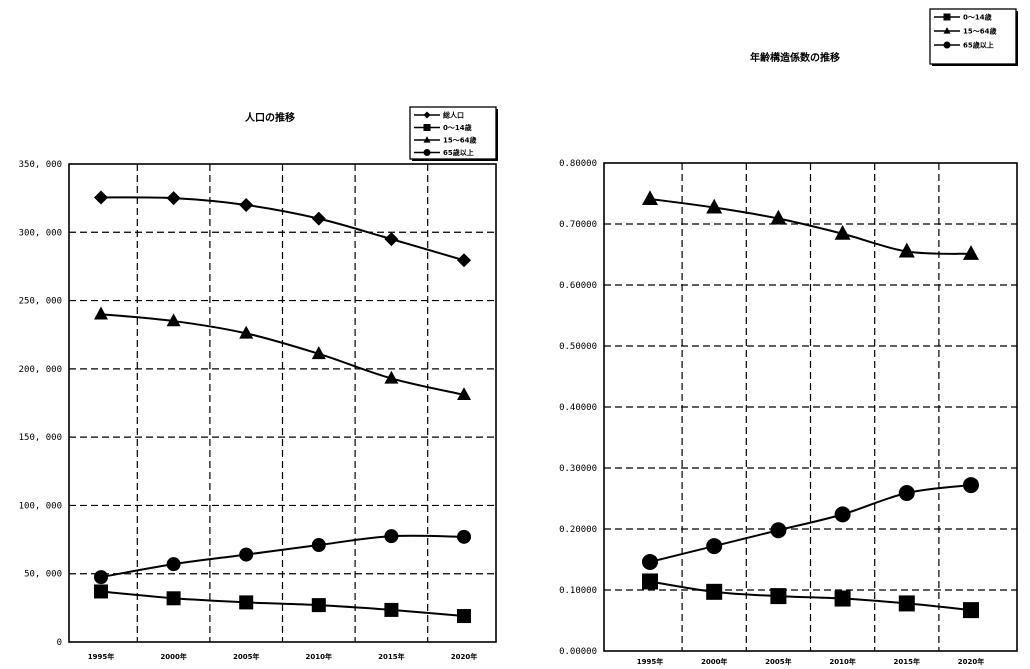 The image size is (1030, 669). Describe the element at coordinates (971, 661) in the screenshot. I see `chart2-x-tick-label: 2020年` at that location.